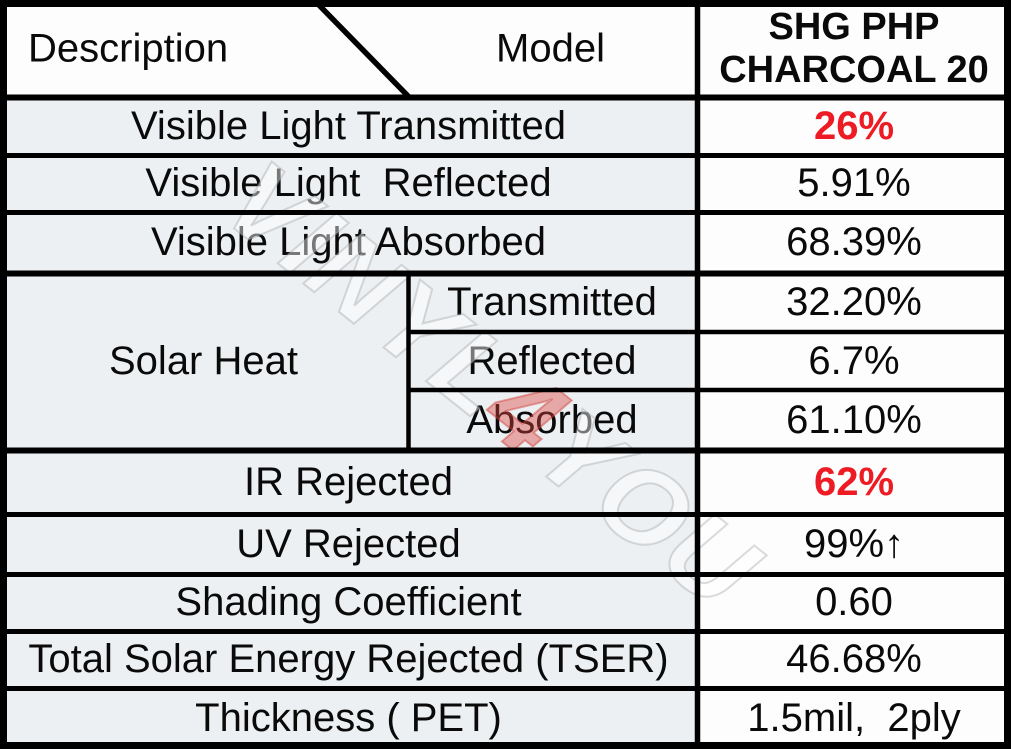 This screenshot has width=1011, height=749. Describe the element at coordinates (854, 659) in the screenshot. I see `value-tser: 46.68%` at that location.